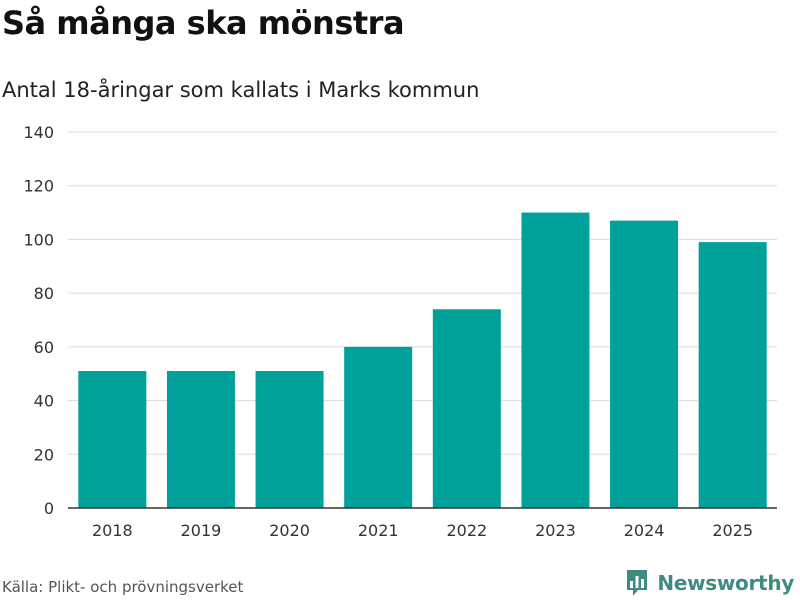  What do you see at coordinates (49, 508) in the screenshot?
I see `y-tick-label: 0` at bounding box center [49, 508].